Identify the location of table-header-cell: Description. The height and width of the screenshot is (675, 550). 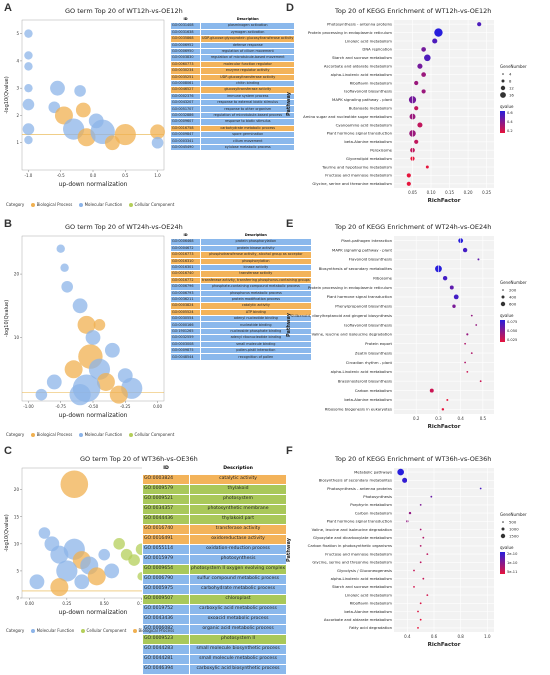
(247, 19).